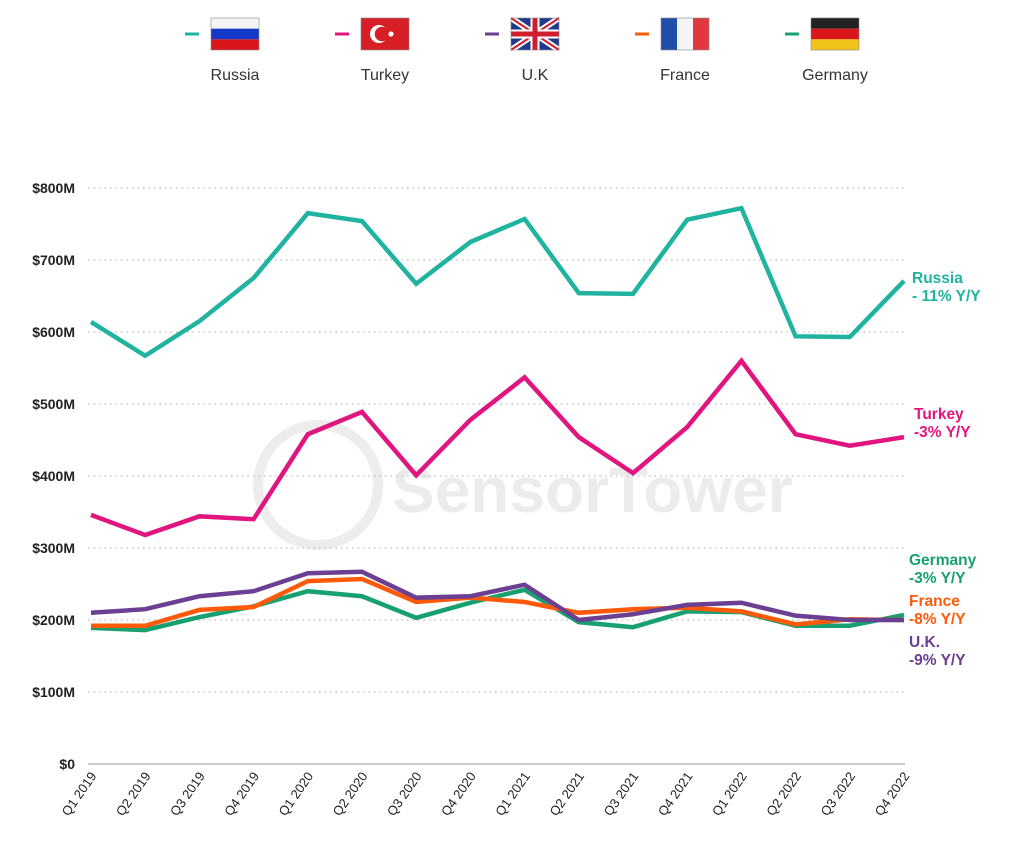  I want to click on x-tick-label: Q4 2021, so click(675, 793).